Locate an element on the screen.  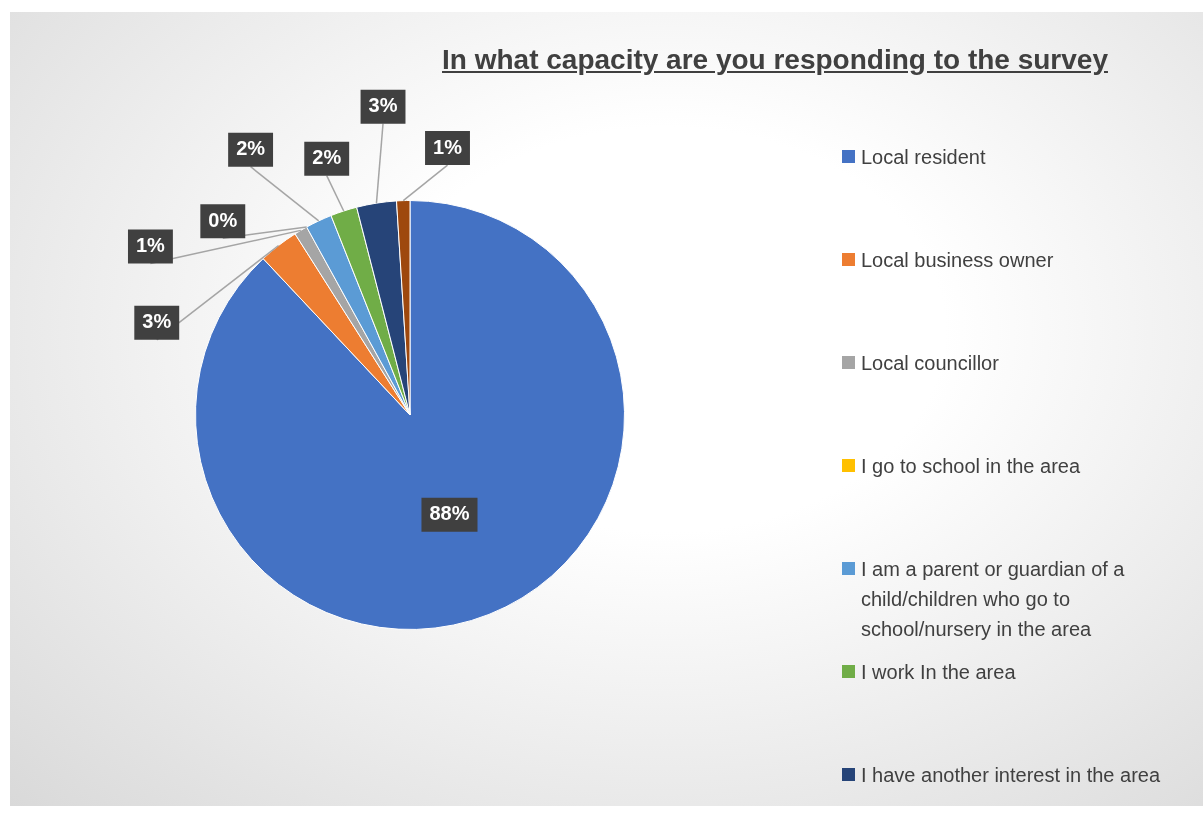
legend-label: Local business owner is located at coordinates (957, 260).